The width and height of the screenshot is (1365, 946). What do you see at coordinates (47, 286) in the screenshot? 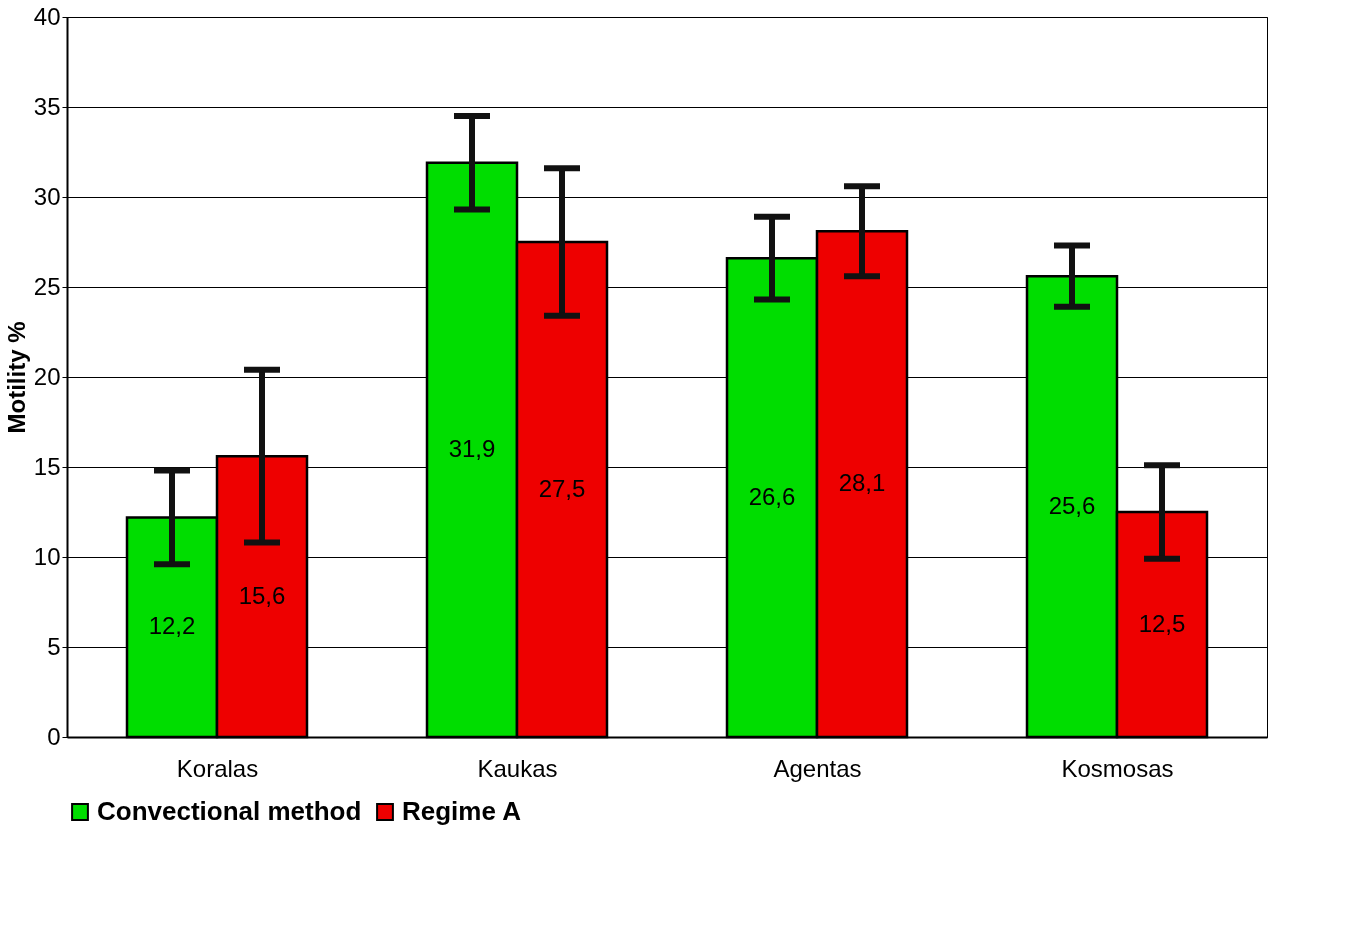
I see `y-tick-label: 25` at bounding box center [47, 286].